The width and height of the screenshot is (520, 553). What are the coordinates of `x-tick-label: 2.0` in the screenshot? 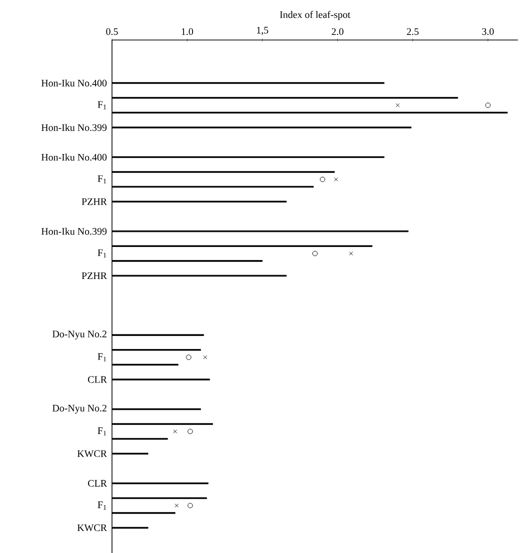 It's located at (338, 31).